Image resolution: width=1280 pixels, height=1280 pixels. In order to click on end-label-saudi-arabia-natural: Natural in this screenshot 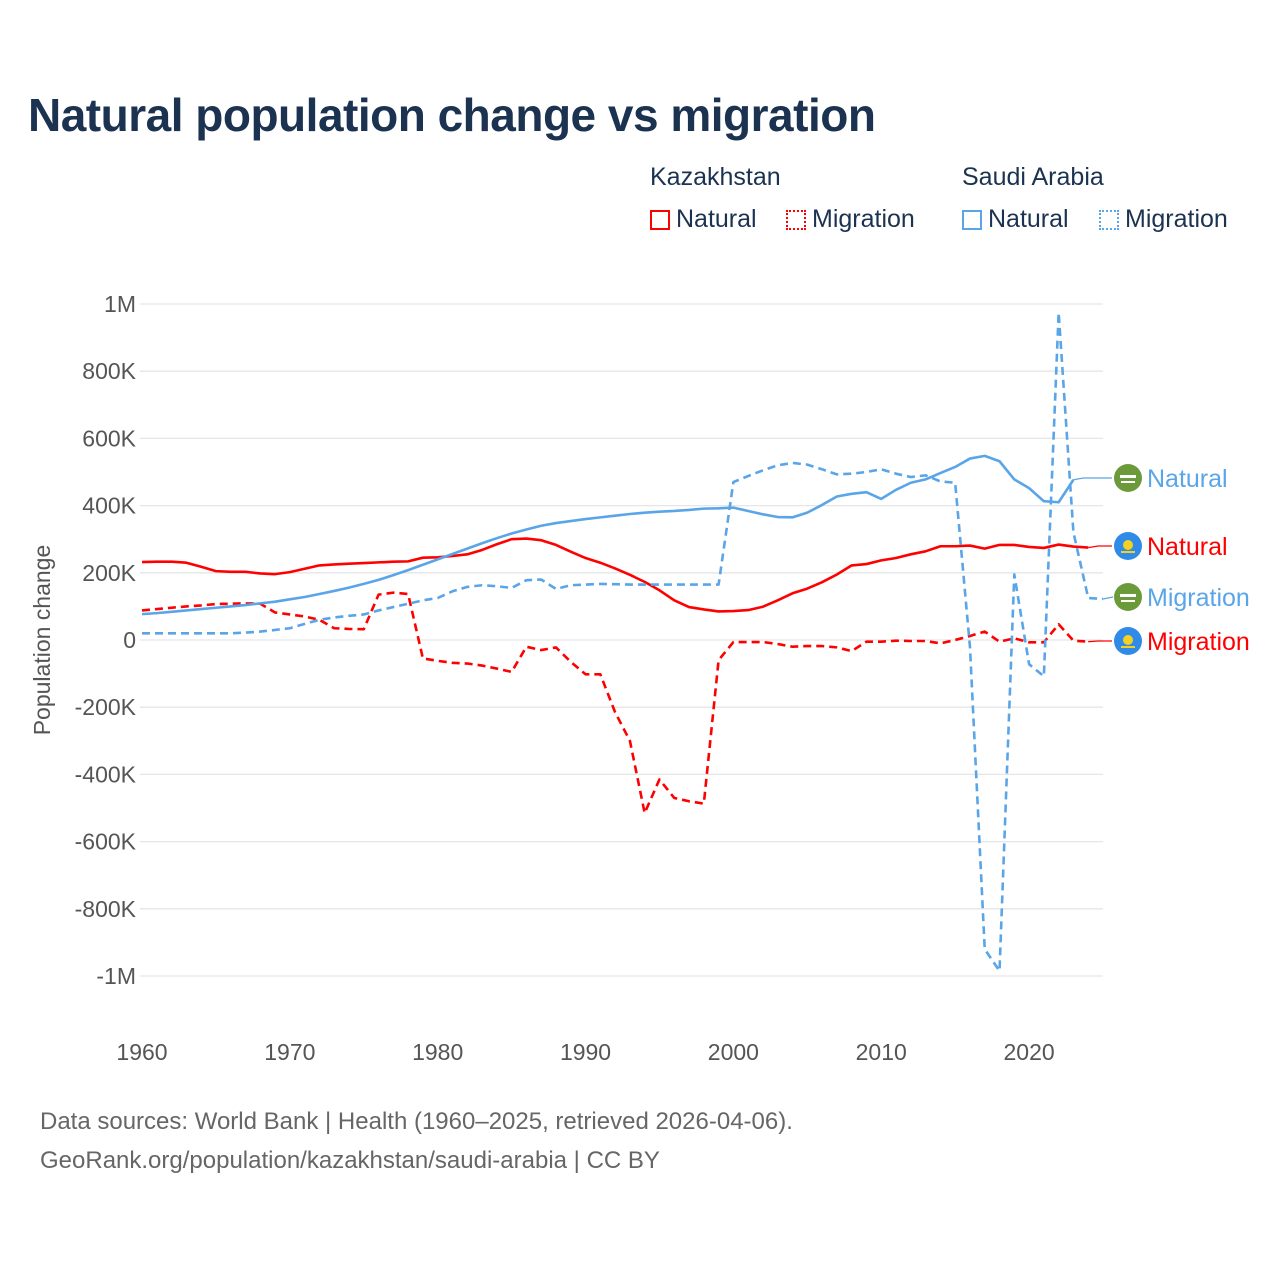, I will do `click(1187, 479)`.